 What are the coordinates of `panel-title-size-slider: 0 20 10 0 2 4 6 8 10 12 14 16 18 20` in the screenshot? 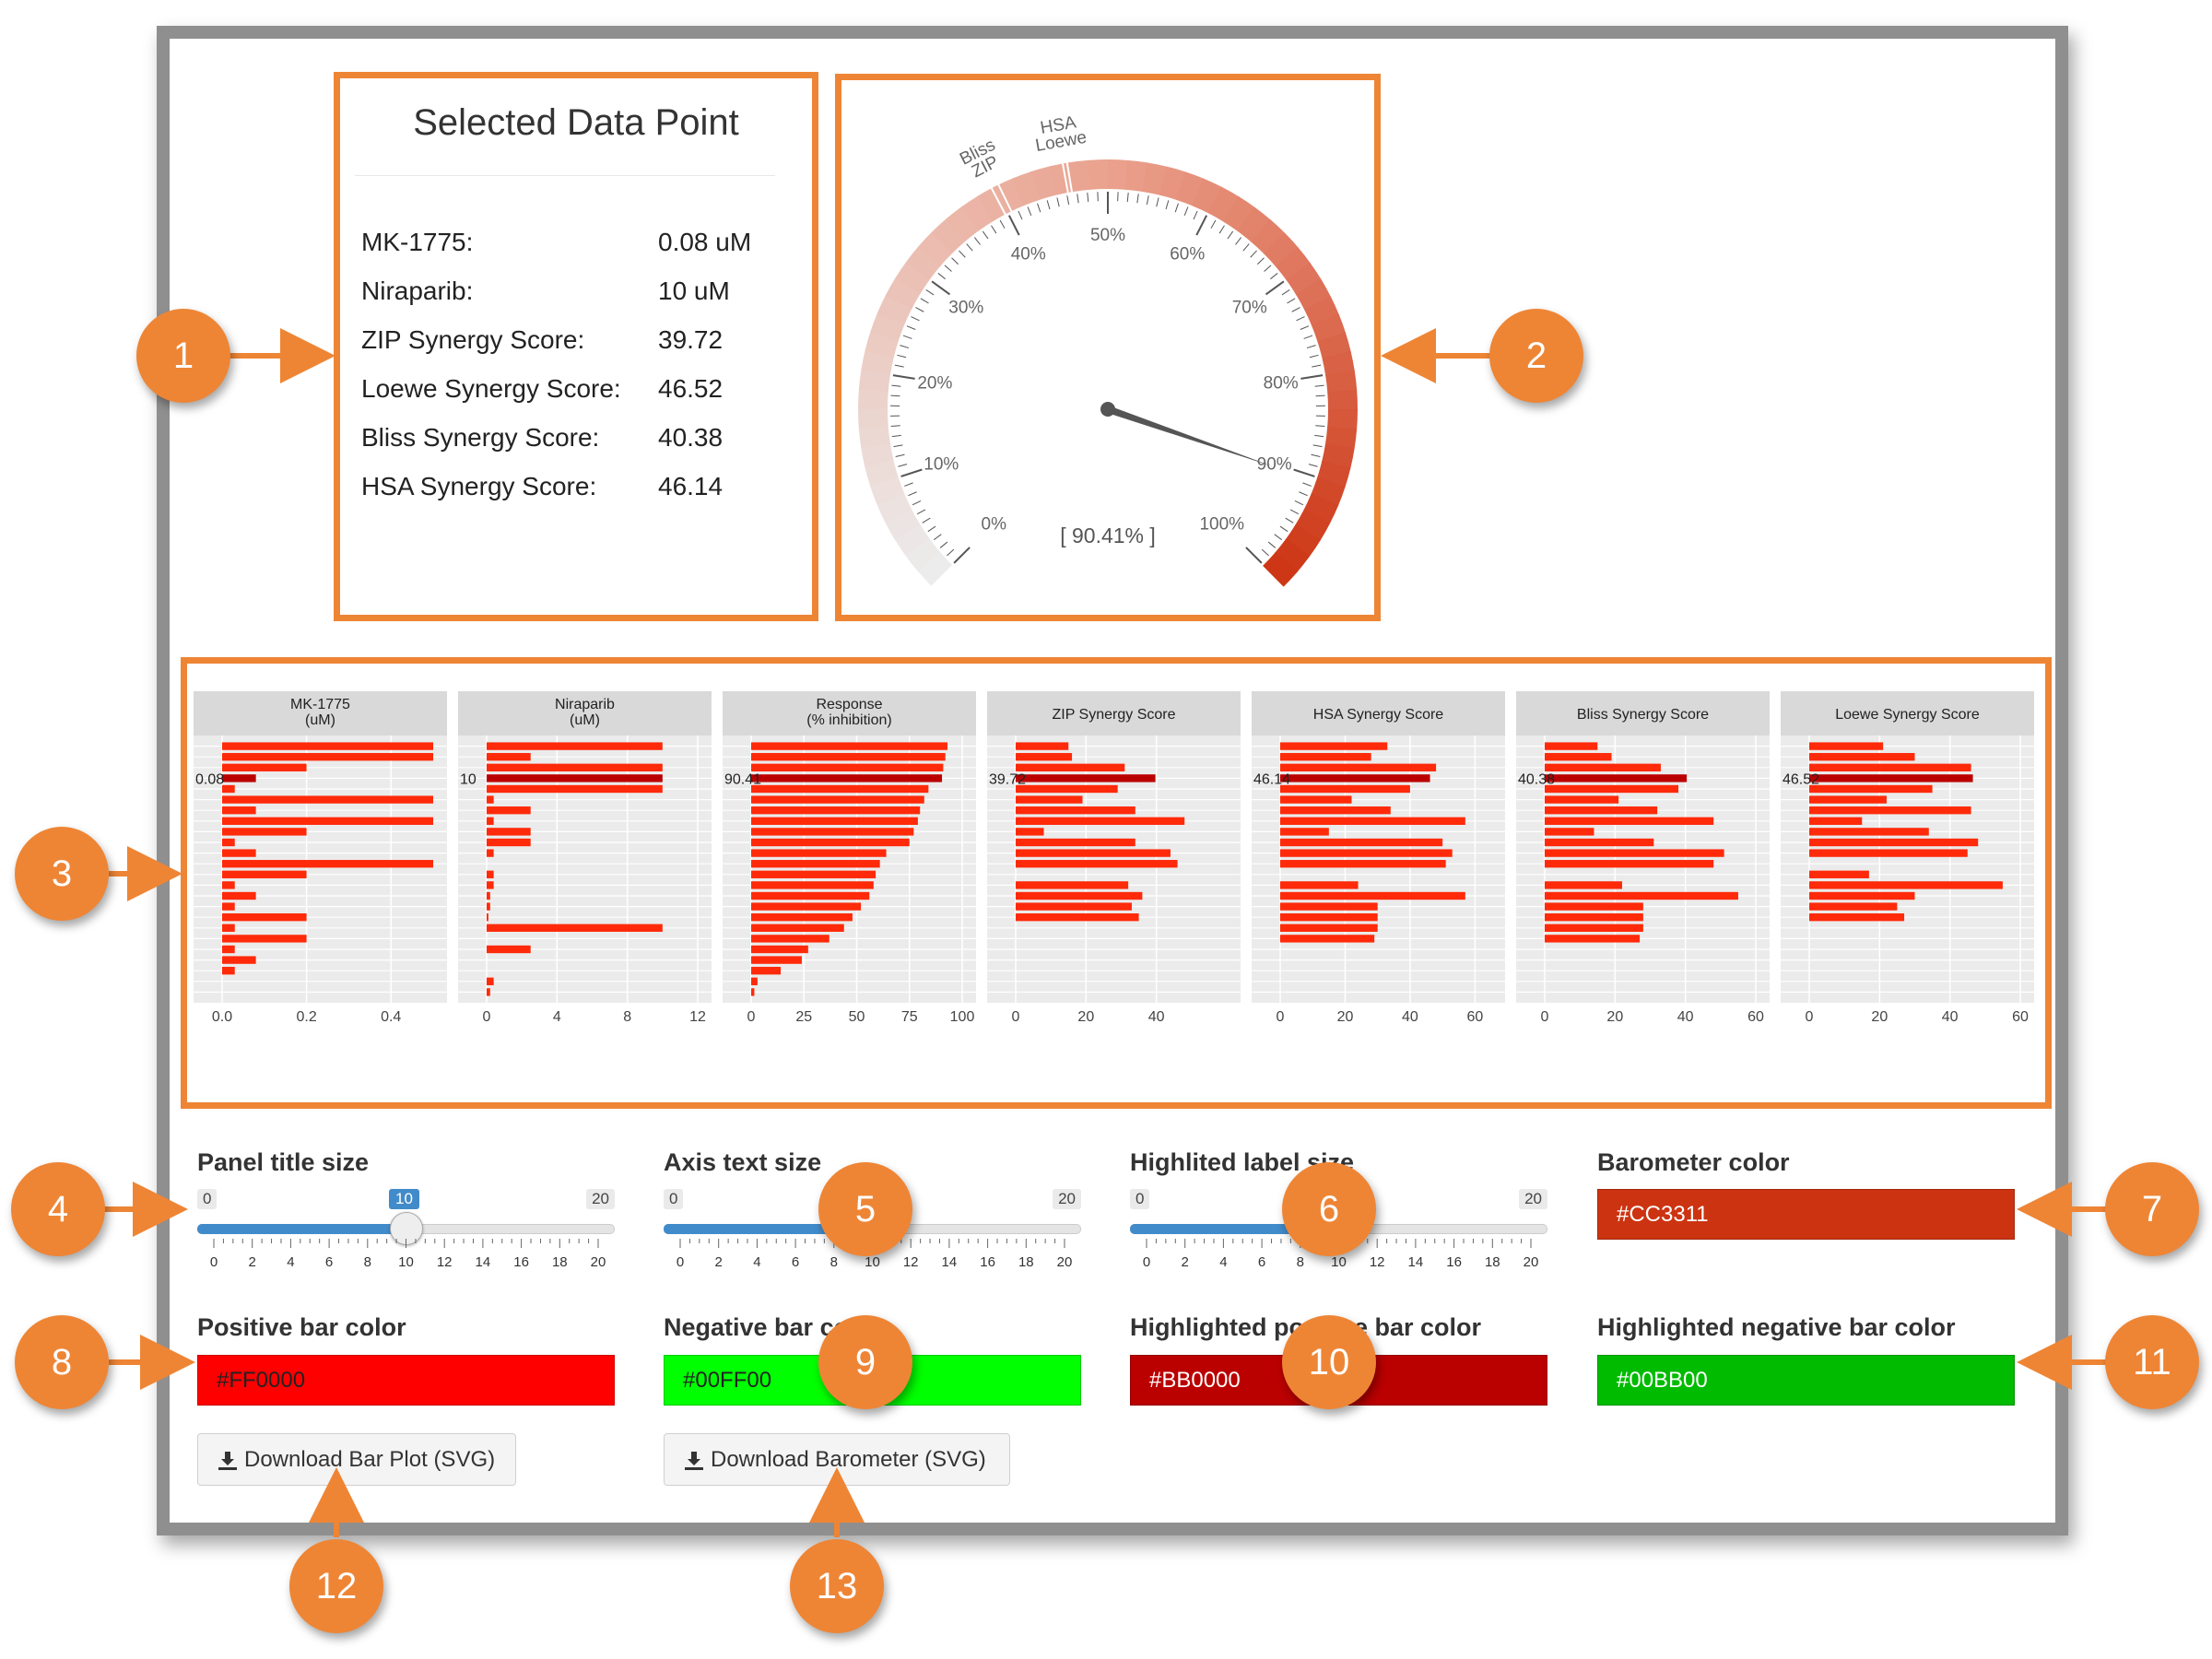 It's located at (406, 1239).